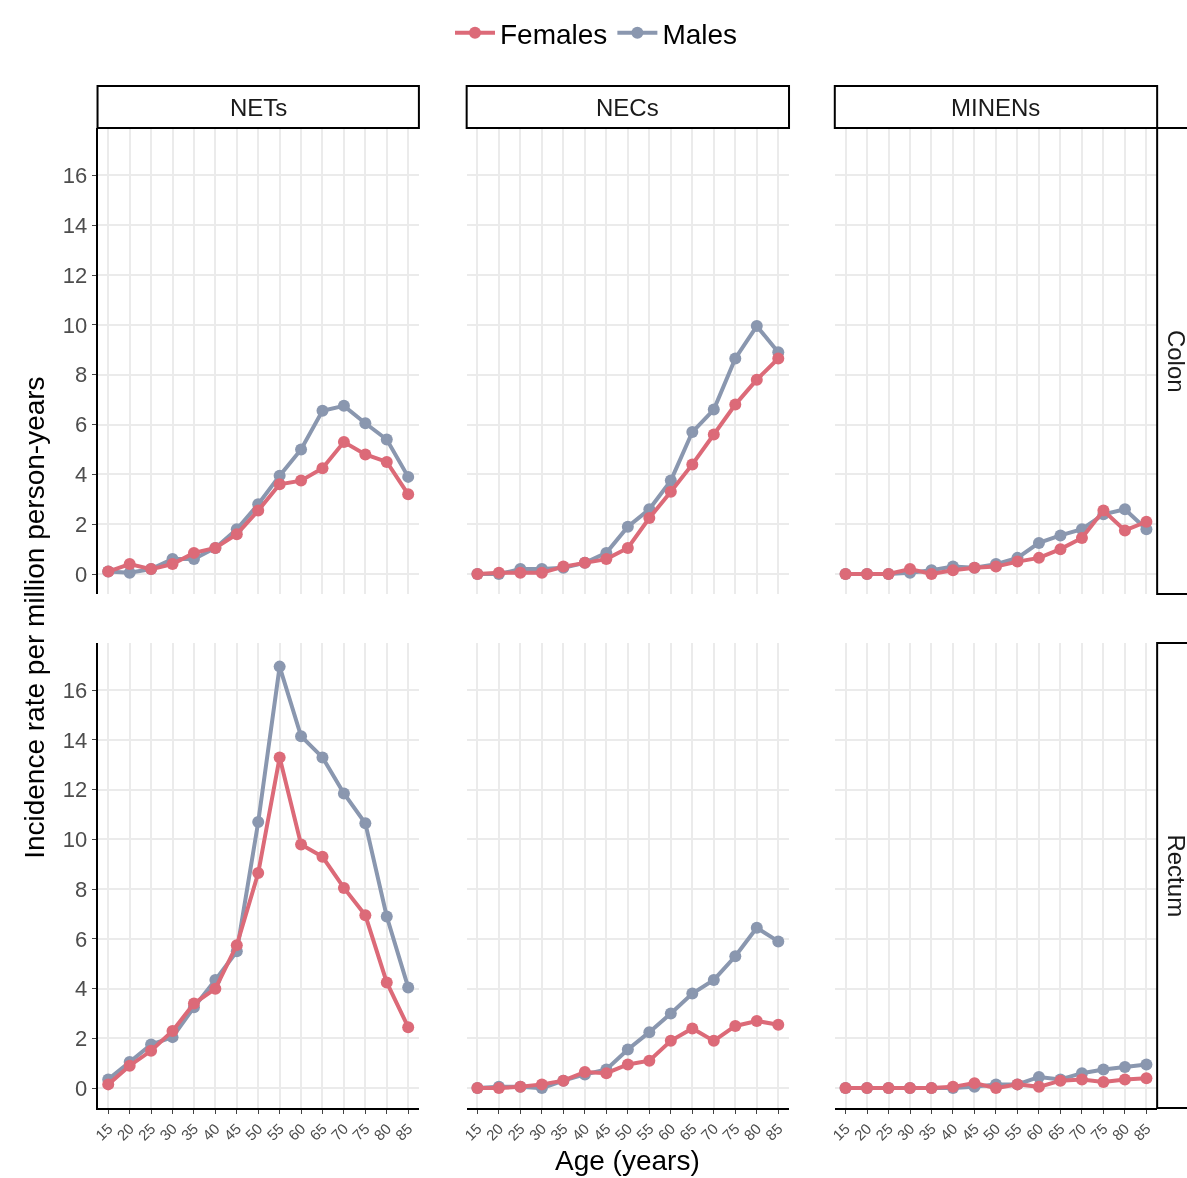  I want to click on y-tick-label: 12, so click(75, 275).